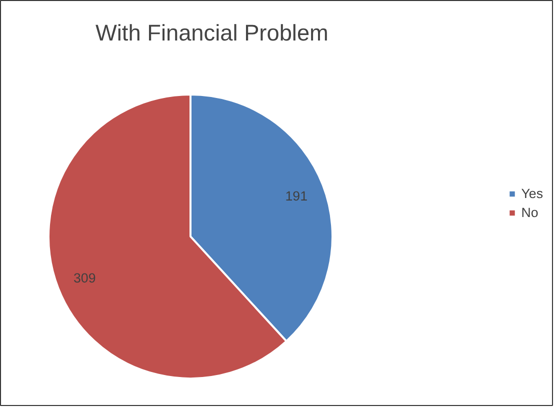 This screenshot has width=555, height=408. What do you see at coordinates (212, 33) in the screenshot?
I see `chart-title: With Financial Problem` at bounding box center [212, 33].